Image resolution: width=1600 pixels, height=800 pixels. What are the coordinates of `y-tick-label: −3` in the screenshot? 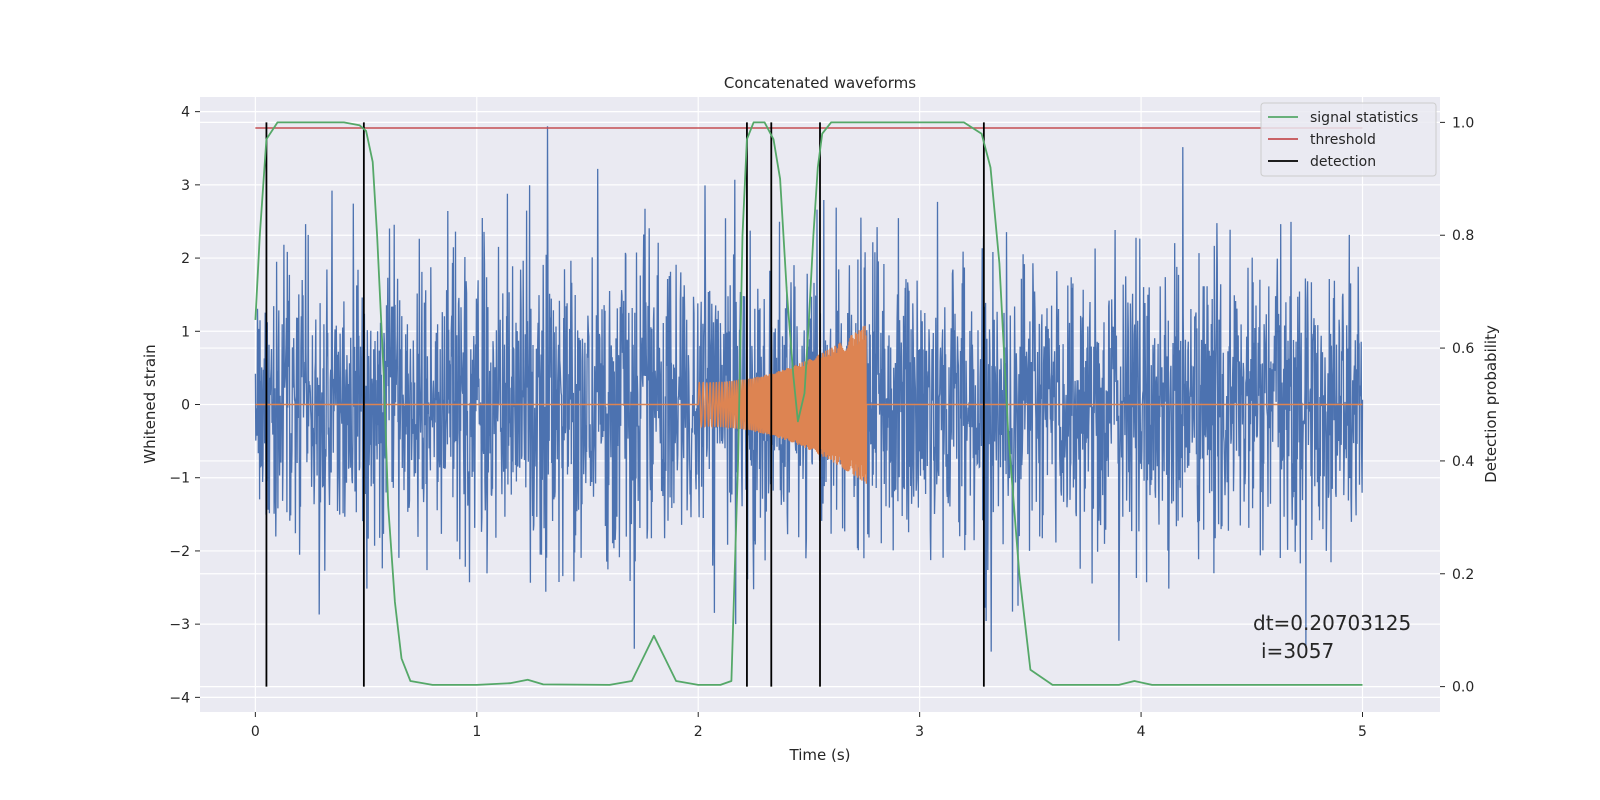 It's located at (179, 625).